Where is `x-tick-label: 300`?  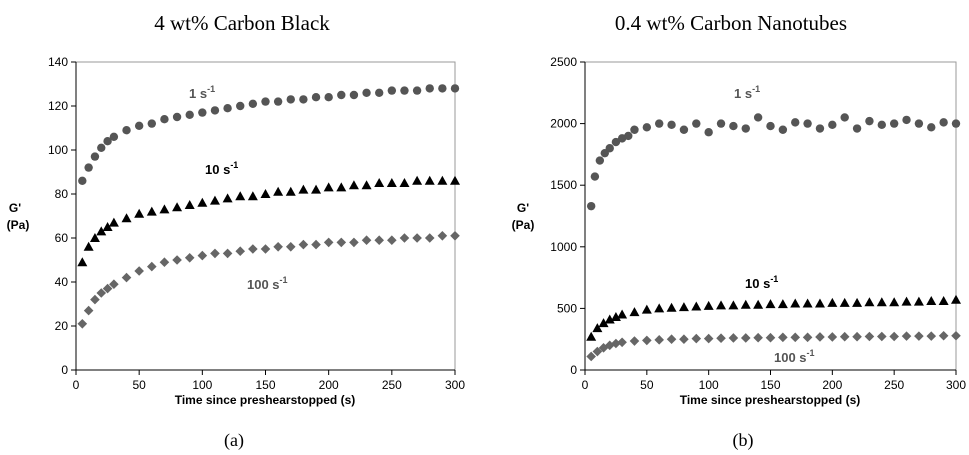
x-tick-label: 300 is located at coordinates (455, 385).